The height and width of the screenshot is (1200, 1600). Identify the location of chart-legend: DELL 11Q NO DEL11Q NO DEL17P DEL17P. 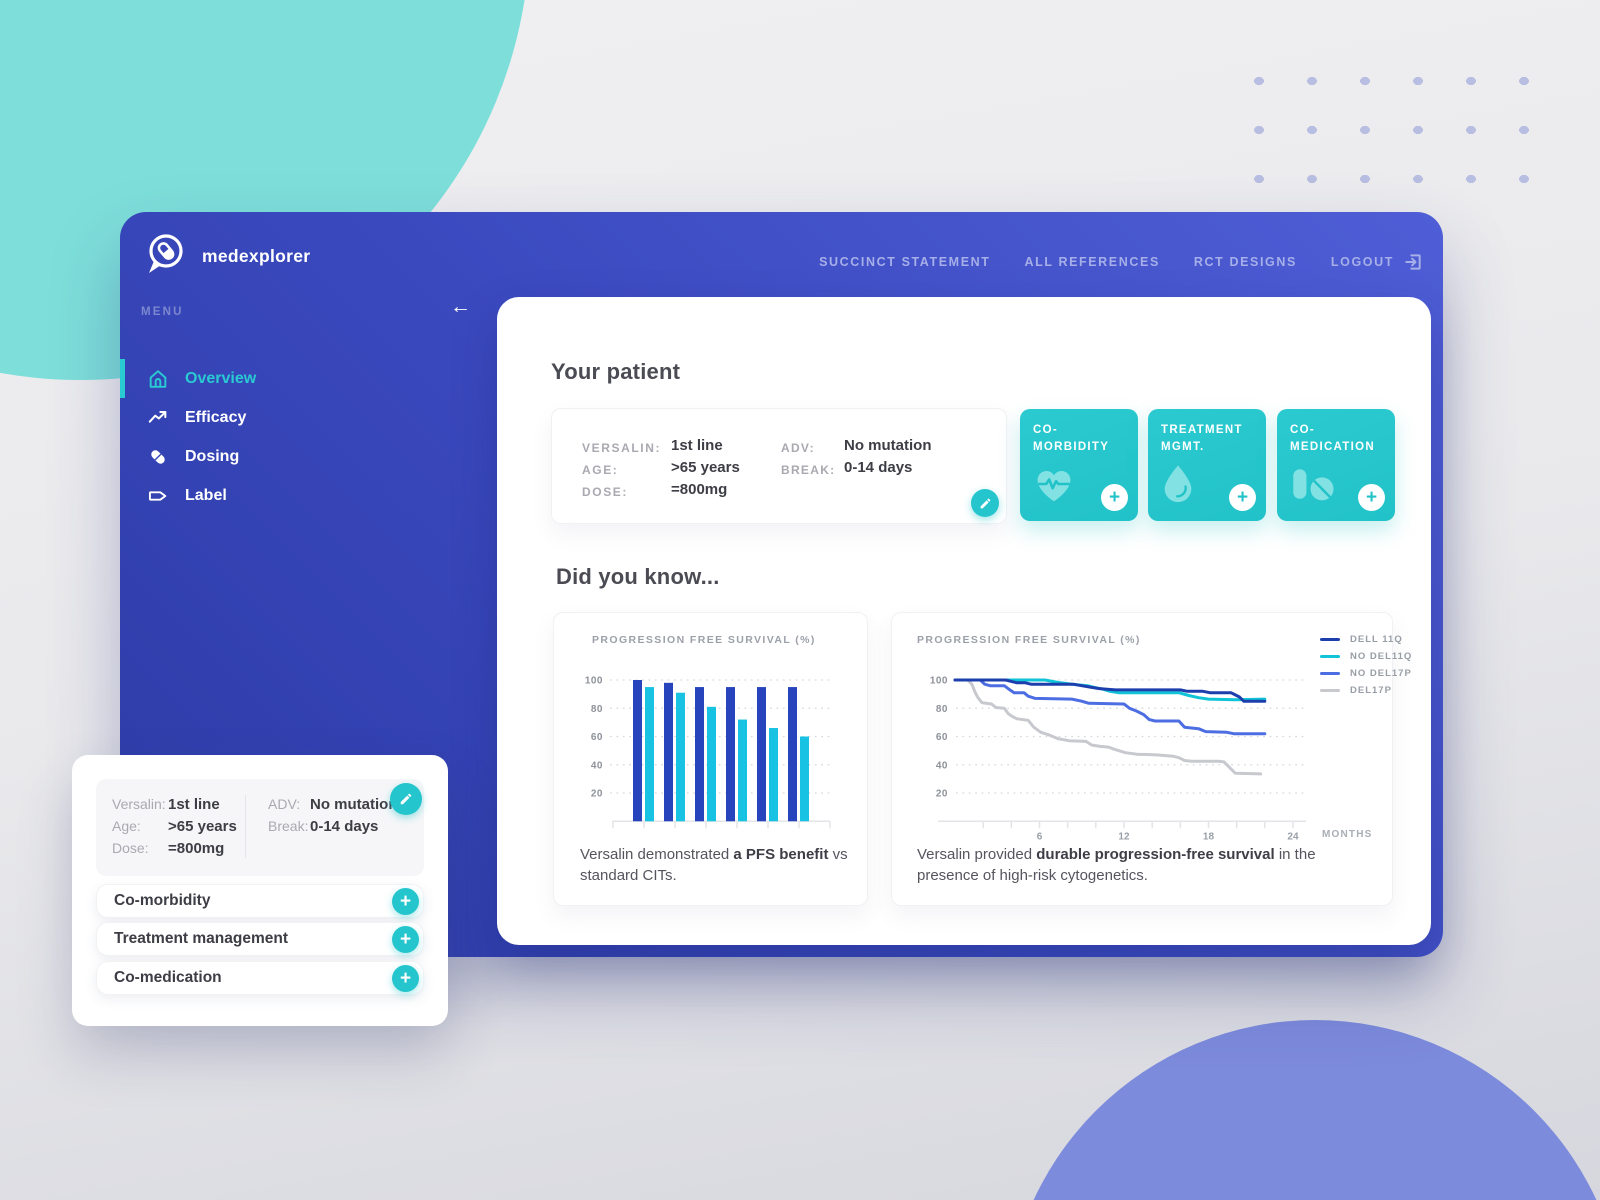
(1366, 665).